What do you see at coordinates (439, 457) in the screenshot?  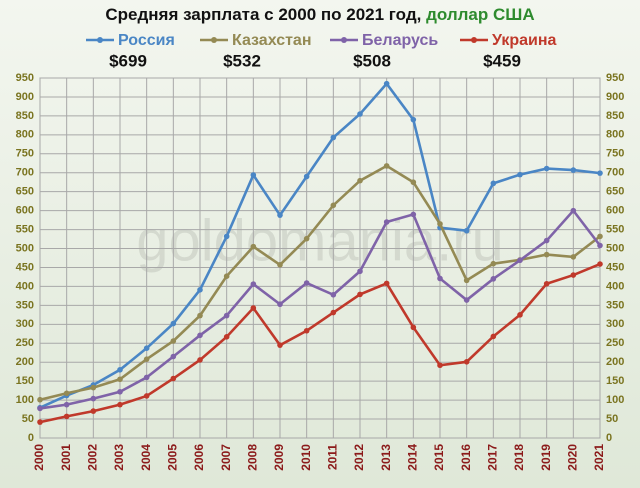 I see `x-tick-label: 2015` at bounding box center [439, 457].